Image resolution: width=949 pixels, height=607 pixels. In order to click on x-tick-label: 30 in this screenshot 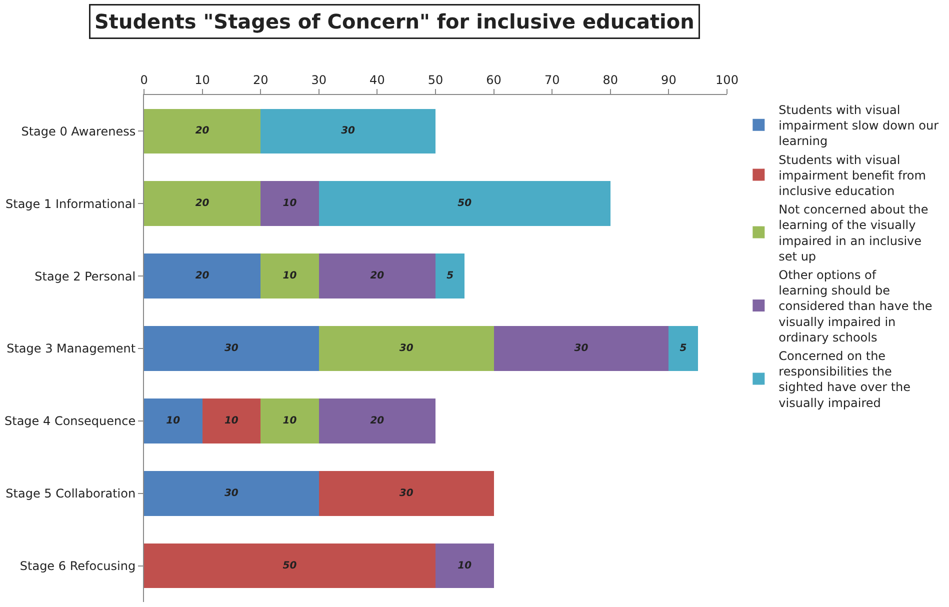, I will do `click(319, 80)`.